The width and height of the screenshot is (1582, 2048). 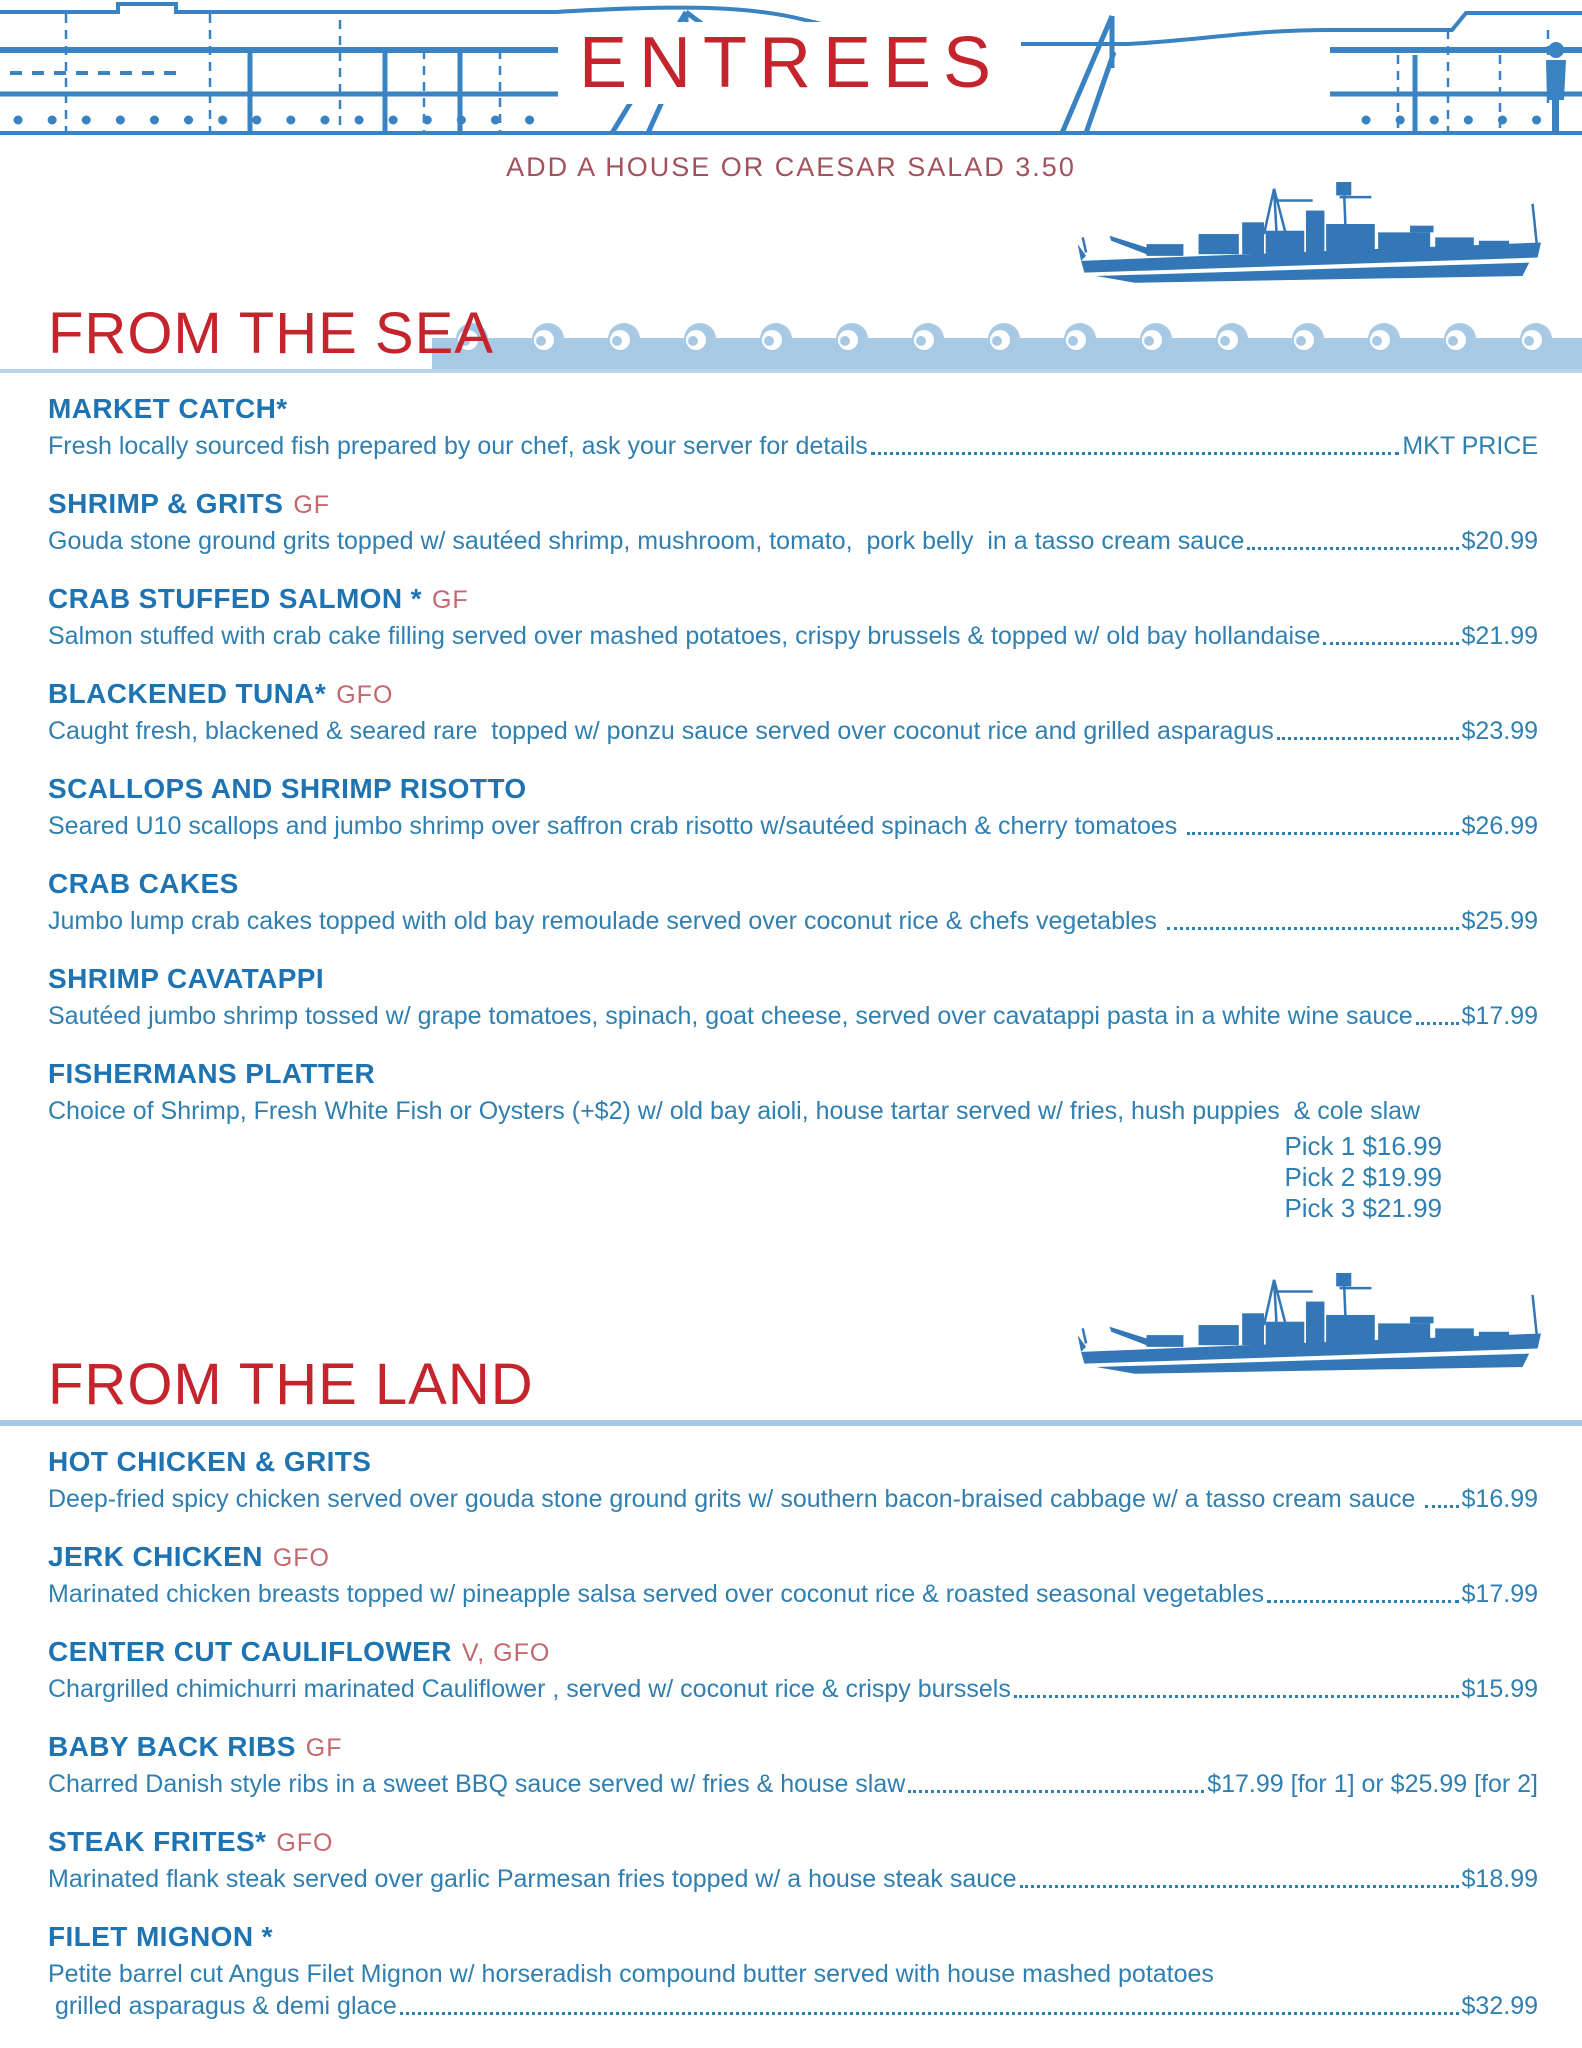 I want to click on pick-prices: Pick 1 $16.99 Pick 2 $19.99 Pick 3 $21.99, so click(x=793, y=1177).